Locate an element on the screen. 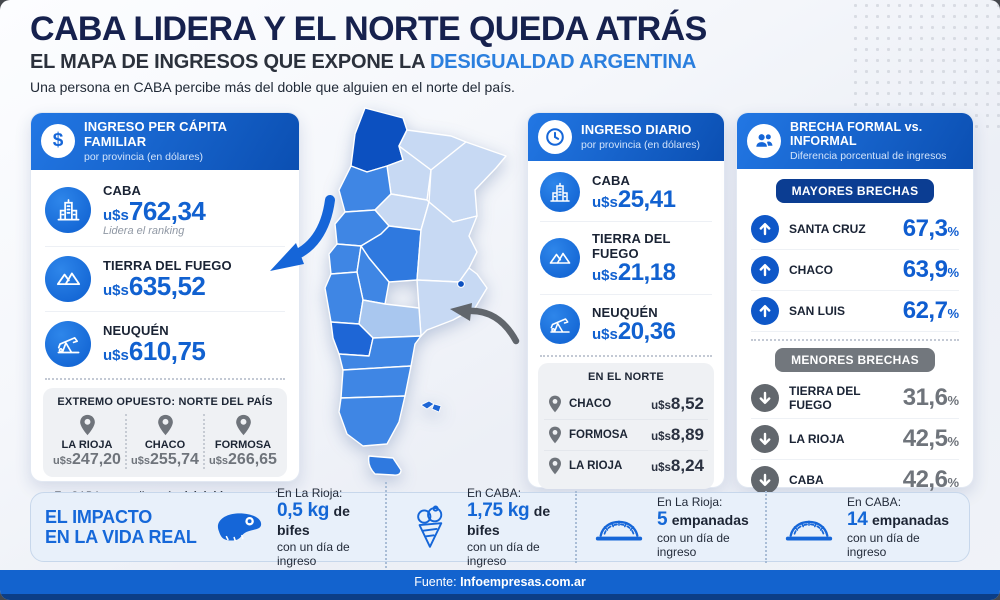 Image resolution: width=1000 pixels, height=600 pixels. page-title: CABA LIDERA Y EL NORTE QUEDA ATRÁS is located at coordinates (368, 29).